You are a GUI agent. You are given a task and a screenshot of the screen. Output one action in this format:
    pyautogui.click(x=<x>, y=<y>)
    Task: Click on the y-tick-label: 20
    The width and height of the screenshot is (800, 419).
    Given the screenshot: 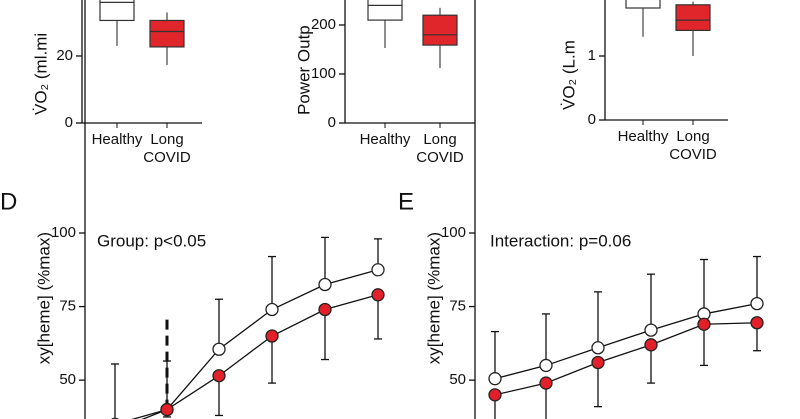 What is the action you would take?
    pyautogui.click(x=64, y=55)
    